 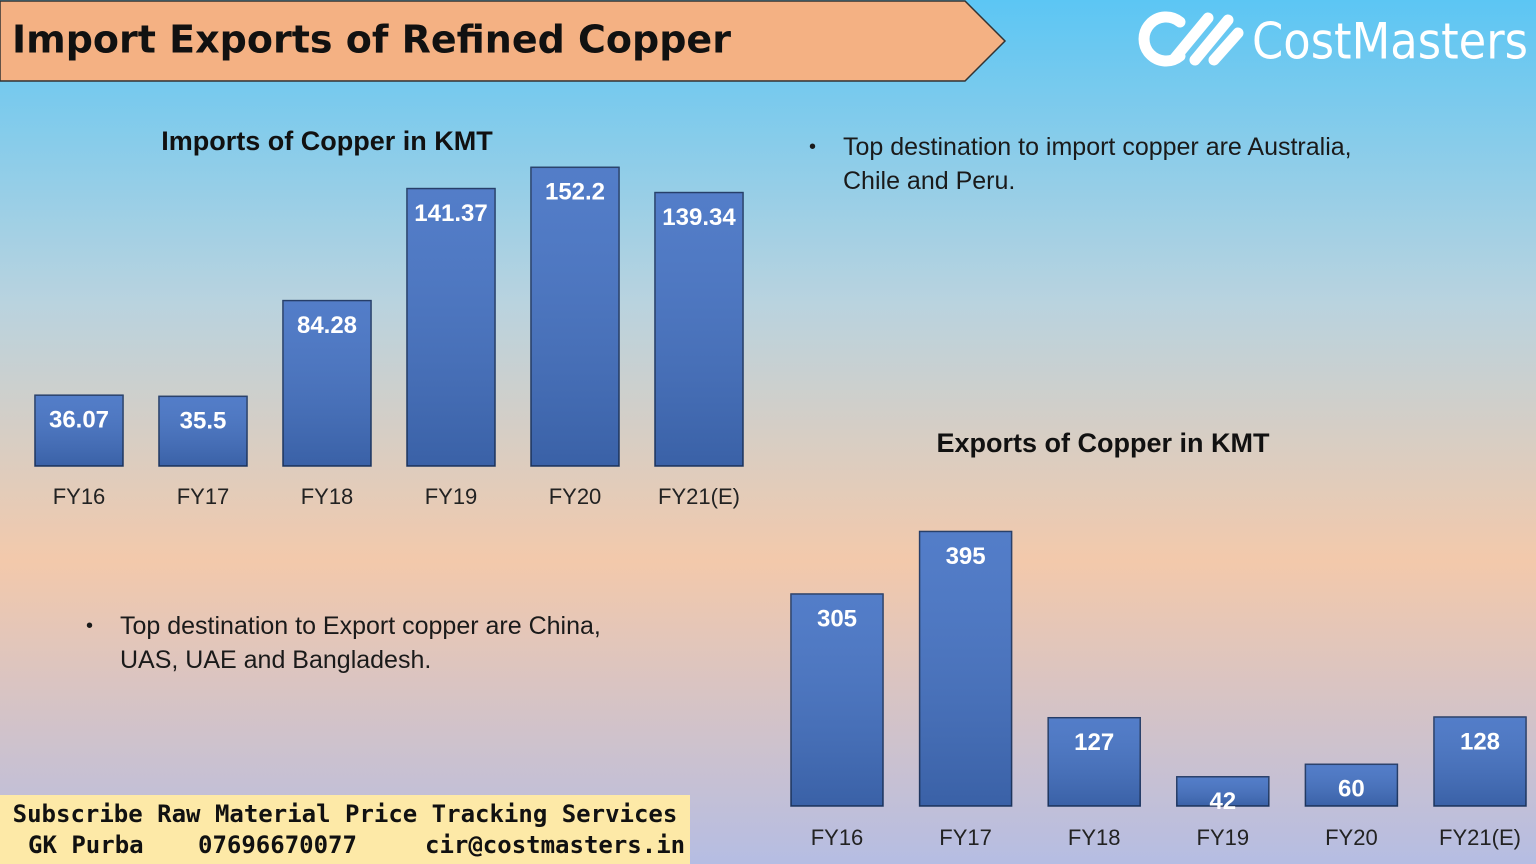 I want to click on data-label: 128, so click(x=1480, y=741).